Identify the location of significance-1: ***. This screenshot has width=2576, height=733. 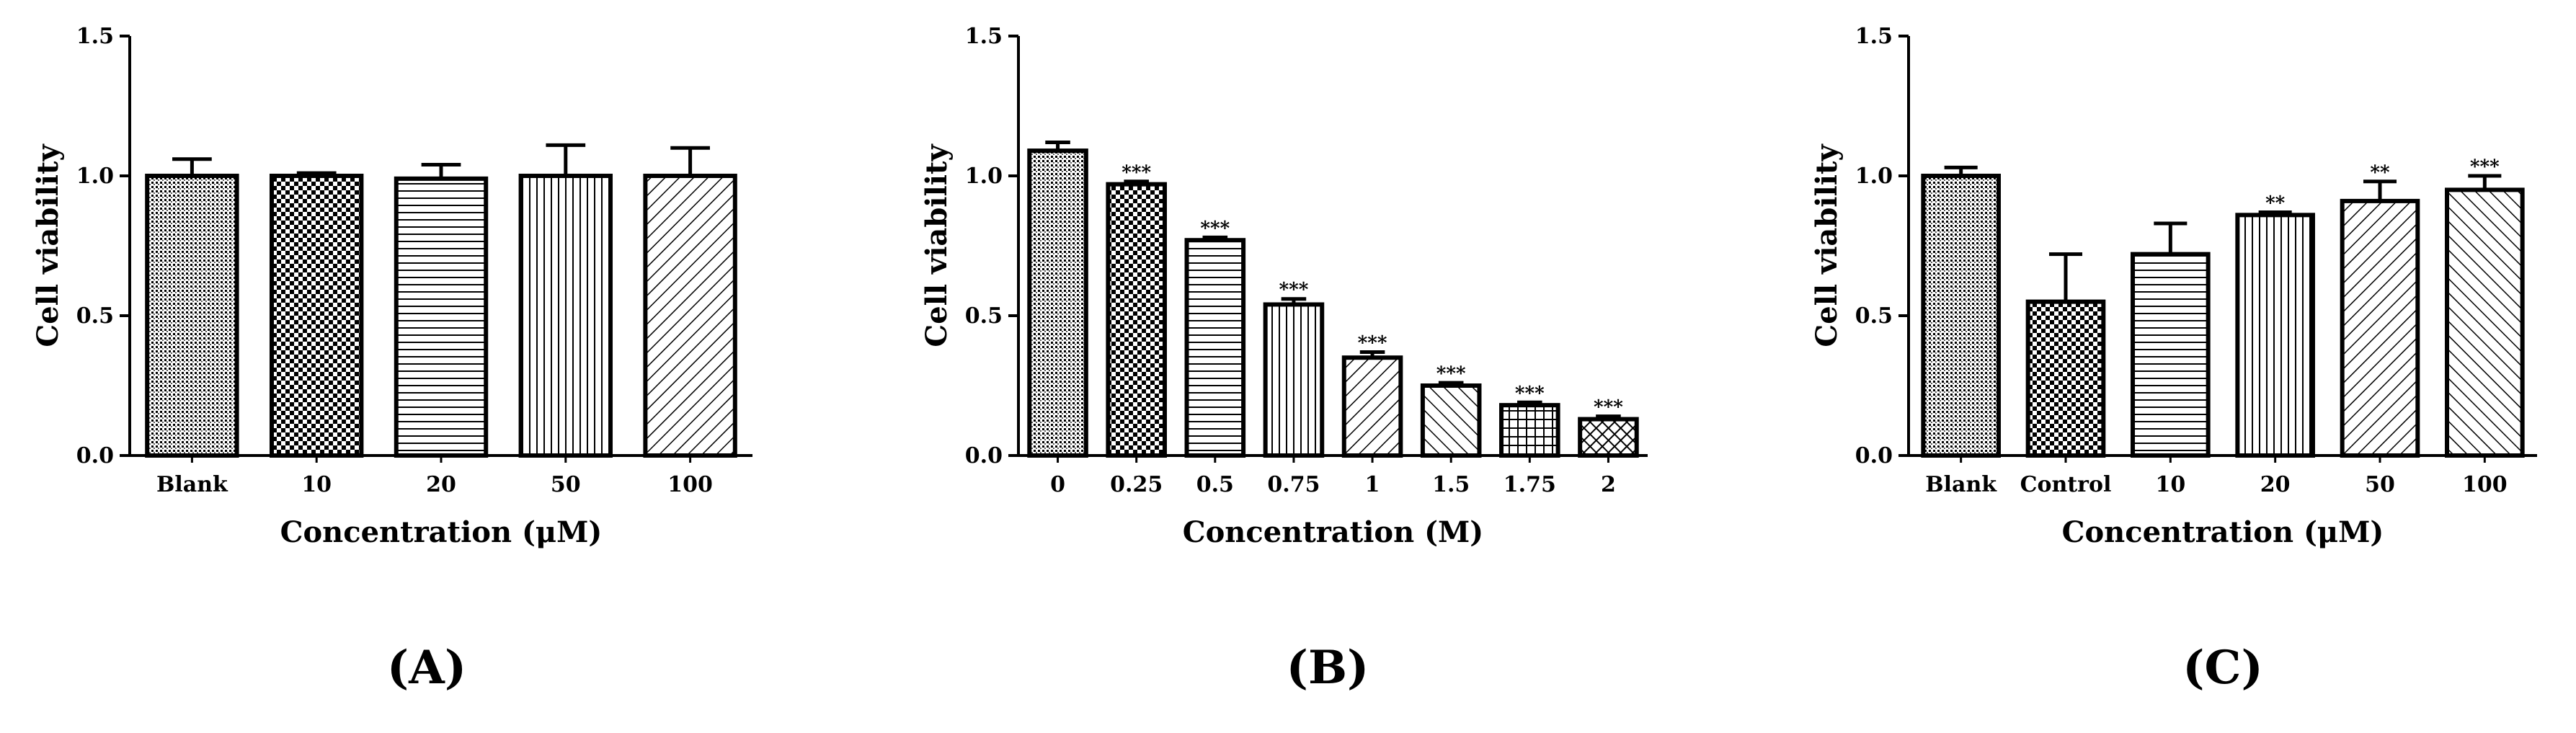
(1372, 343).